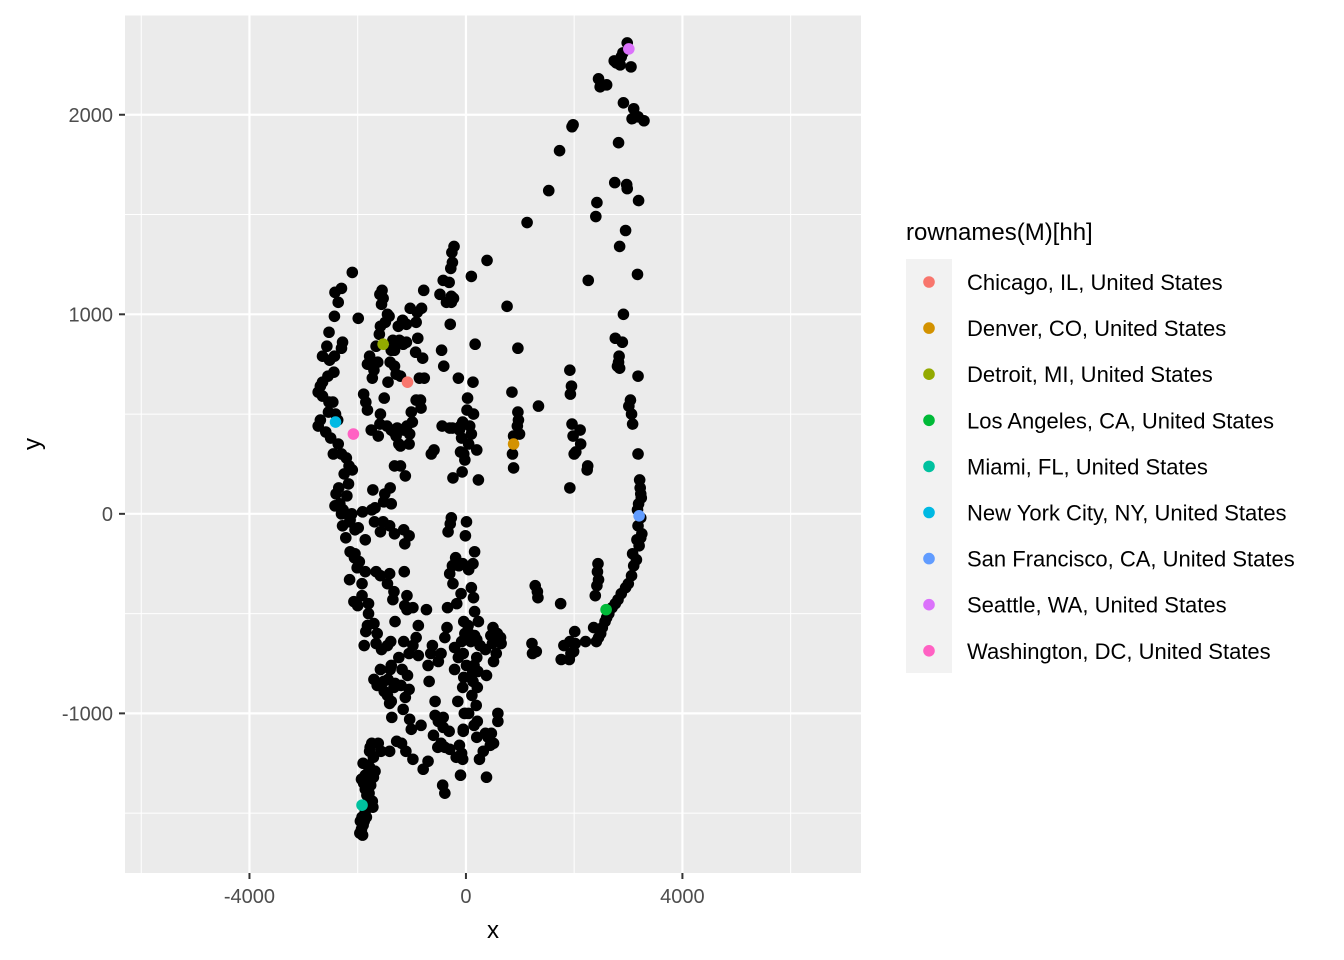 The width and height of the screenshot is (1344, 960). Describe the element at coordinates (929, 604) in the screenshot. I see `legend-key` at that location.